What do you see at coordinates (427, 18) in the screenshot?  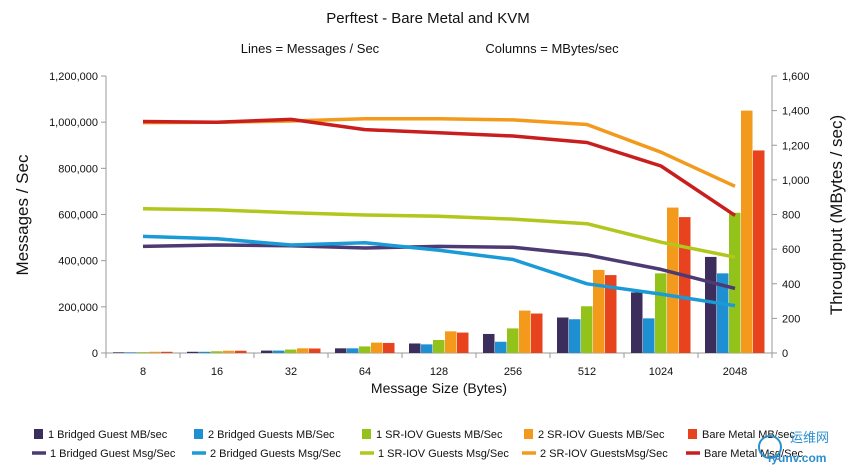 I see `chart-title: Perftest - Bare Metal and KVM` at bounding box center [427, 18].